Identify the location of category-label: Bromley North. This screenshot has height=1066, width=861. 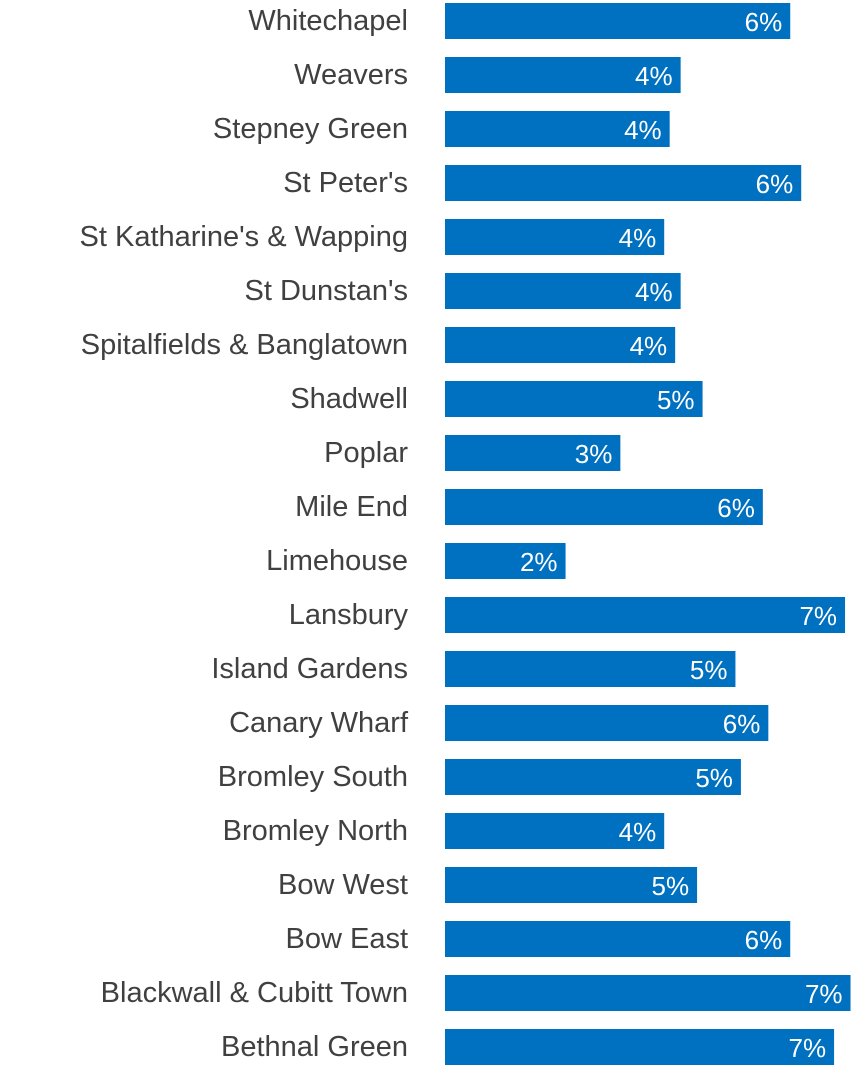
(315, 831).